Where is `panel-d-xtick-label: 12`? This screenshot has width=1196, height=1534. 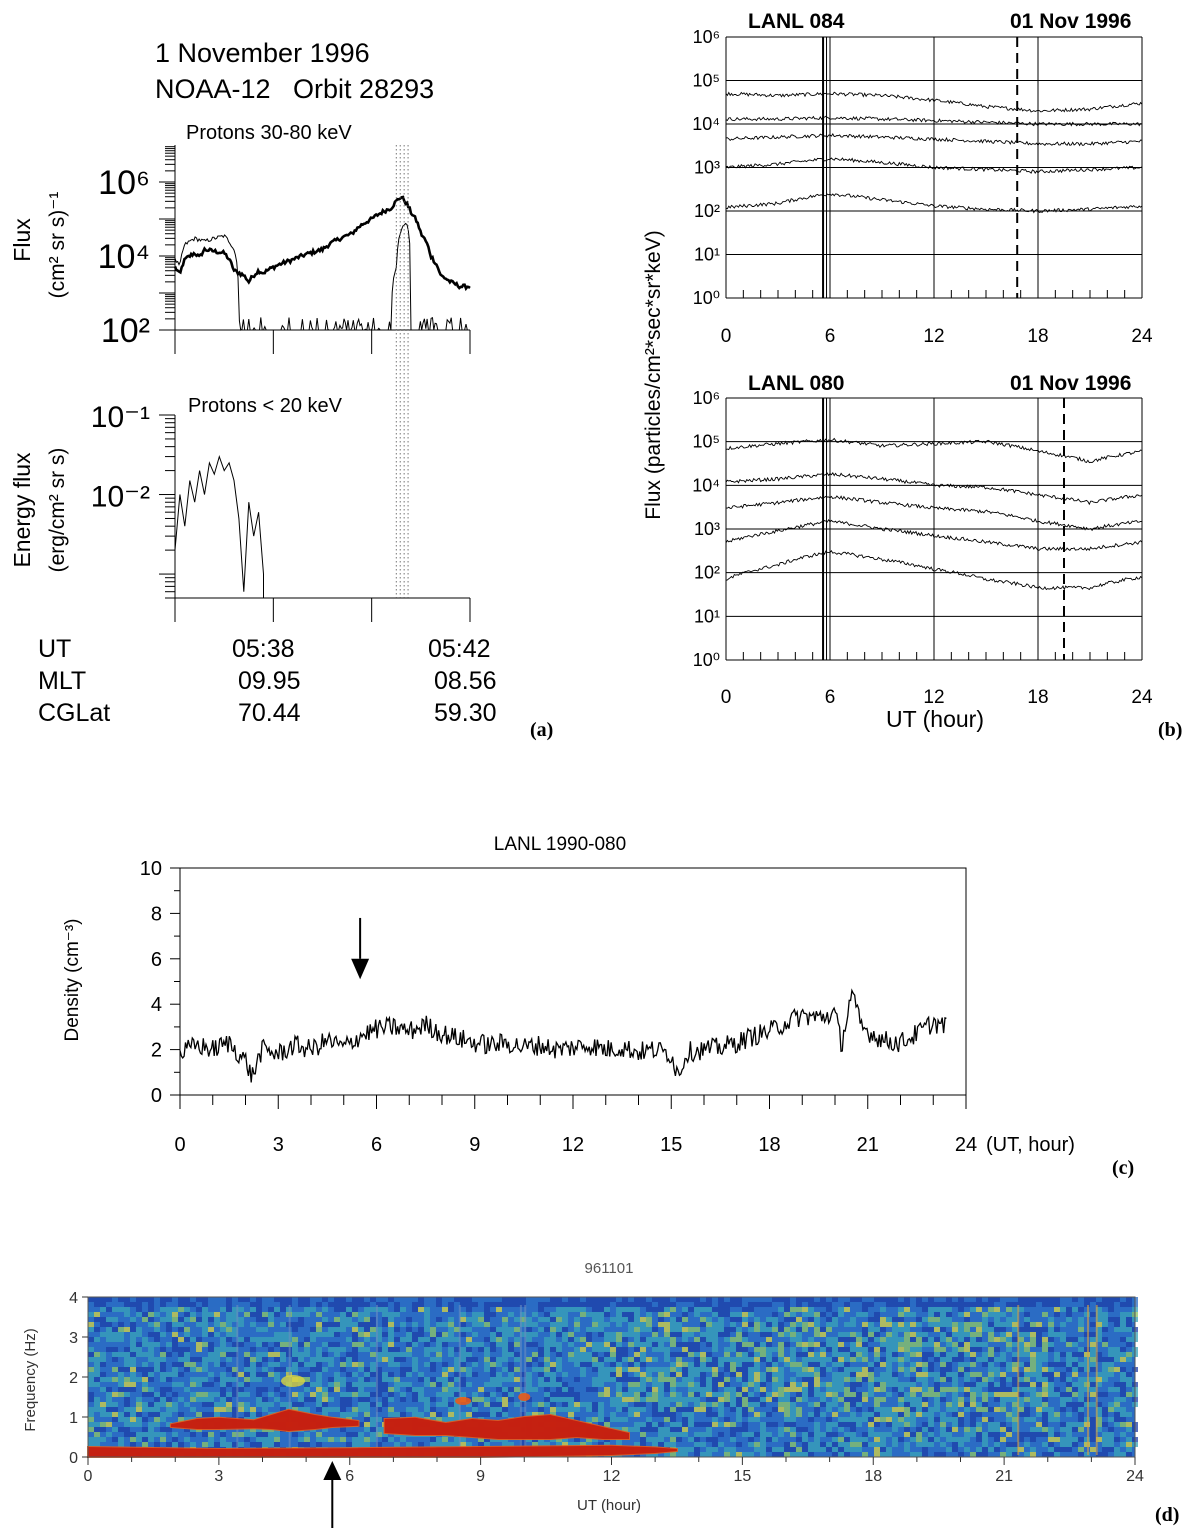
panel-d-xtick-label: 12 is located at coordinates (612, 1476).